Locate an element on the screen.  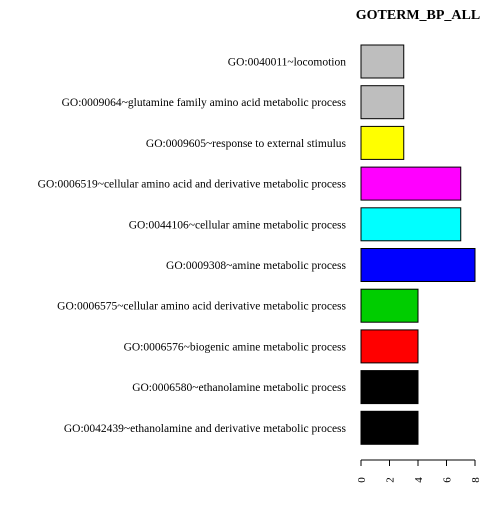
x-tick-label: 6 is located at coordinates (448, 480).